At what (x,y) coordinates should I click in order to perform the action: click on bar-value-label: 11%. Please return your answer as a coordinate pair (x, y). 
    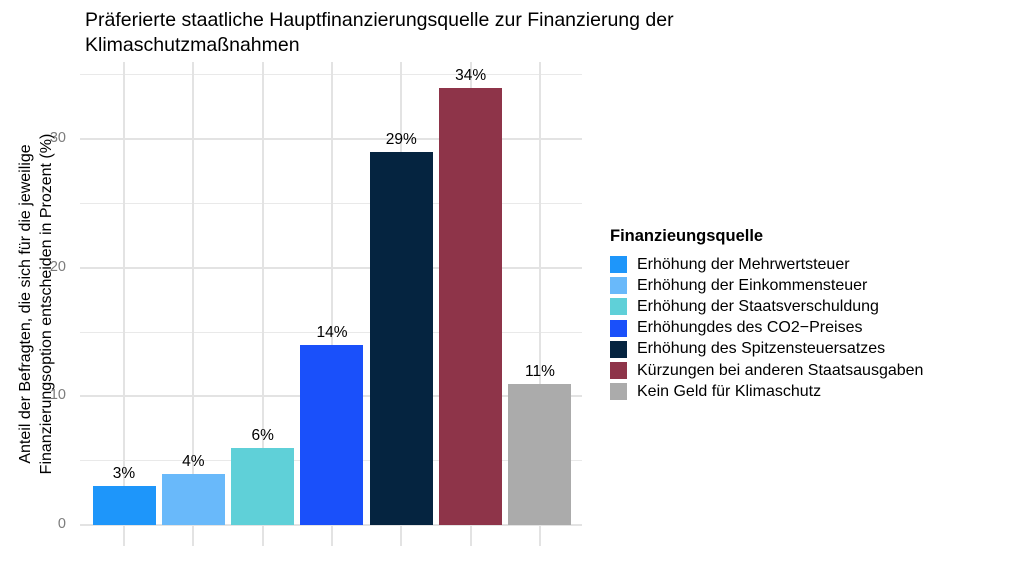
    Looking at the image, I should click on (540, 371).